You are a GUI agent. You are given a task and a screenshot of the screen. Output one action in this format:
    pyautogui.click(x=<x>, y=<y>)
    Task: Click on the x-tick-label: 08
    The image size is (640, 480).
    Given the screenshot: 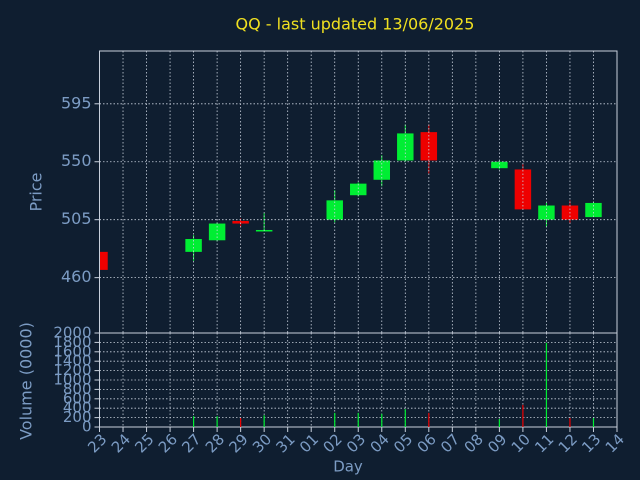 What is the action you would take?
    pyautogui.click(x=474, y=443)
    